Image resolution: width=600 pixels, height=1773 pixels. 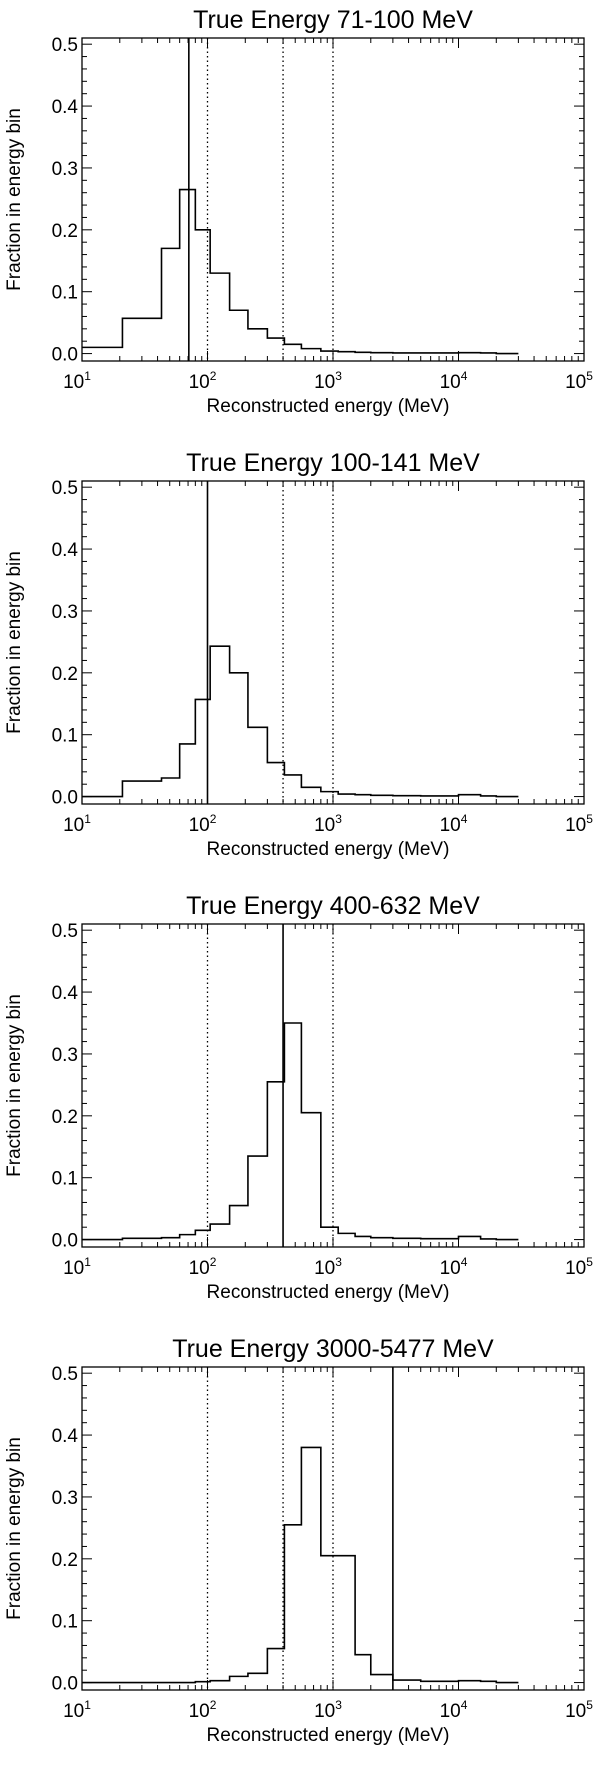 What do you see at coordinates (333, 906) in the screenshot?
I see `chart-title: True Energy 400-632 MeV` at bounding box center [333, 906].